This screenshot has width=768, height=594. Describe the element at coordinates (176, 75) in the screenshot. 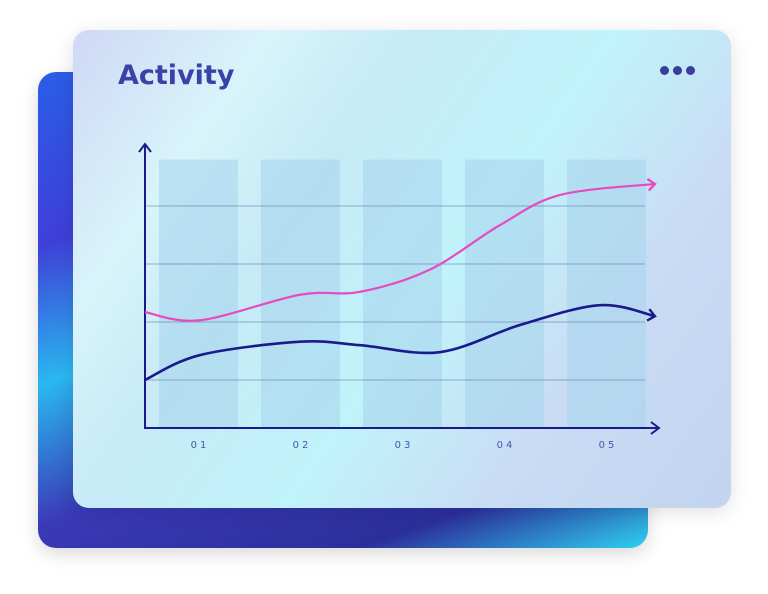

I see `card-title: Activity` at that location.